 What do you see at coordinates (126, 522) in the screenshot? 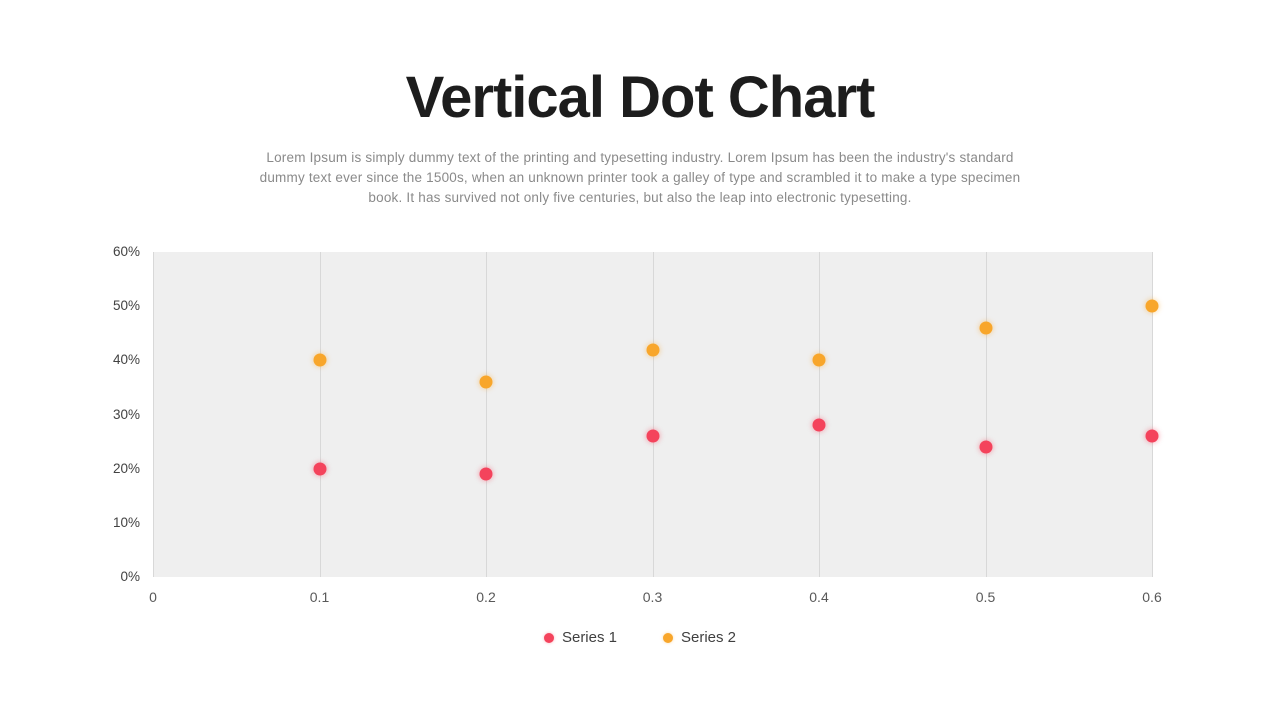
I see `y-tick-label: 10%` at bounding box center [126, 522].